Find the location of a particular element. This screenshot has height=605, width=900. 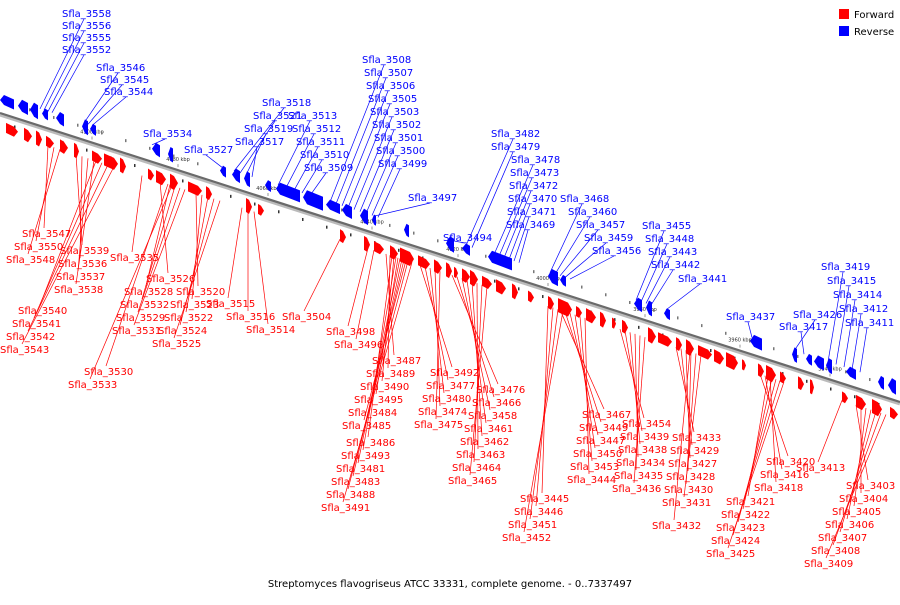

forward-gene-label: Sfla_3491 is located at coordinates (345, 508).